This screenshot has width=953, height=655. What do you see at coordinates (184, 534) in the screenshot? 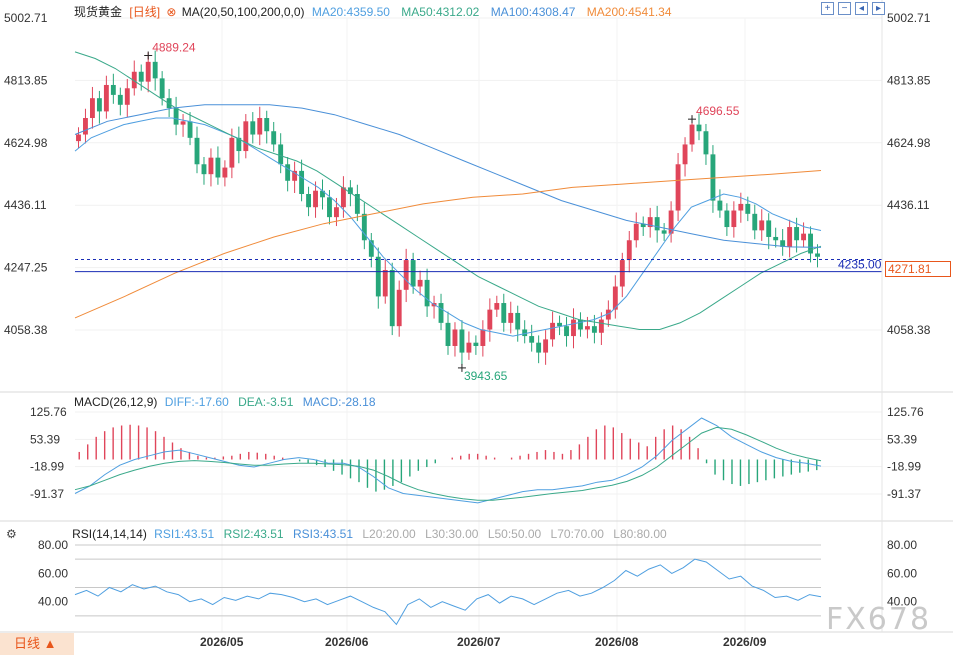
I see `rsi1-value: RSI1:43.51` at bounding box center [184, 534].